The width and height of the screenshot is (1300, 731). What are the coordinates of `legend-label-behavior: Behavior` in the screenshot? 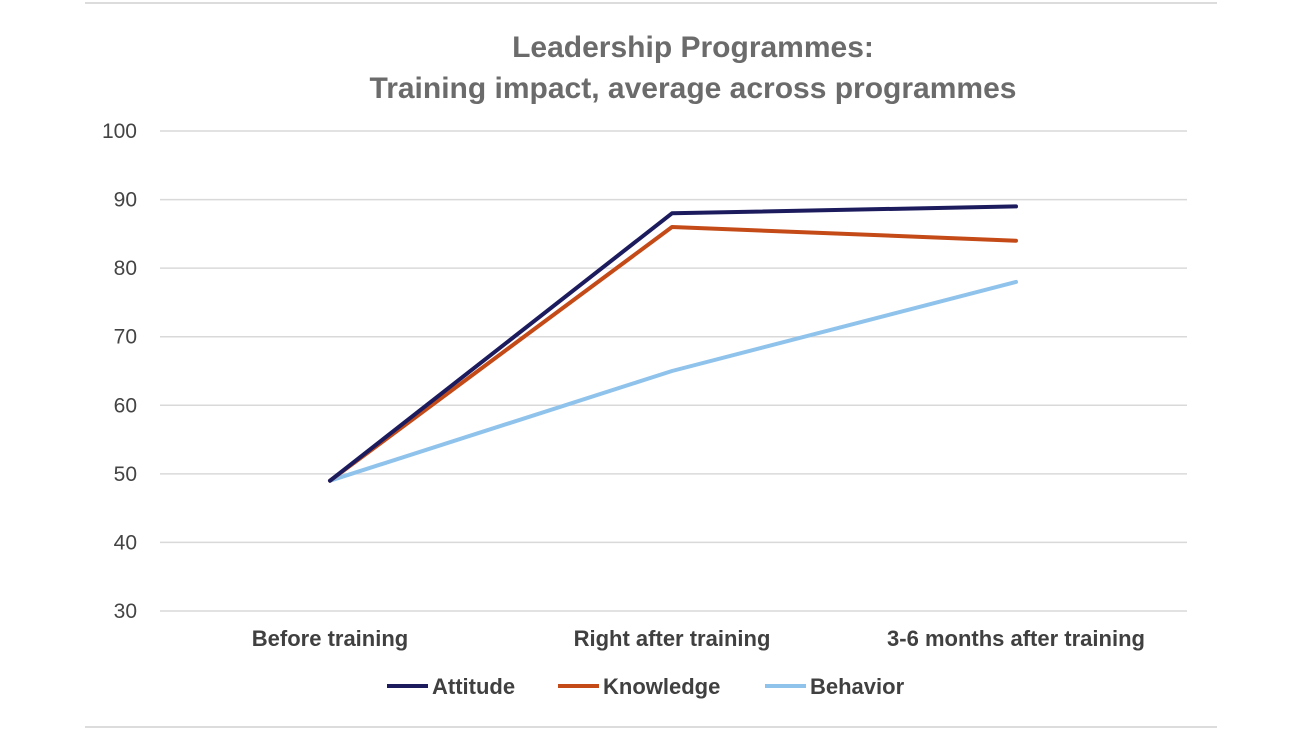 It's located at (857, 686).